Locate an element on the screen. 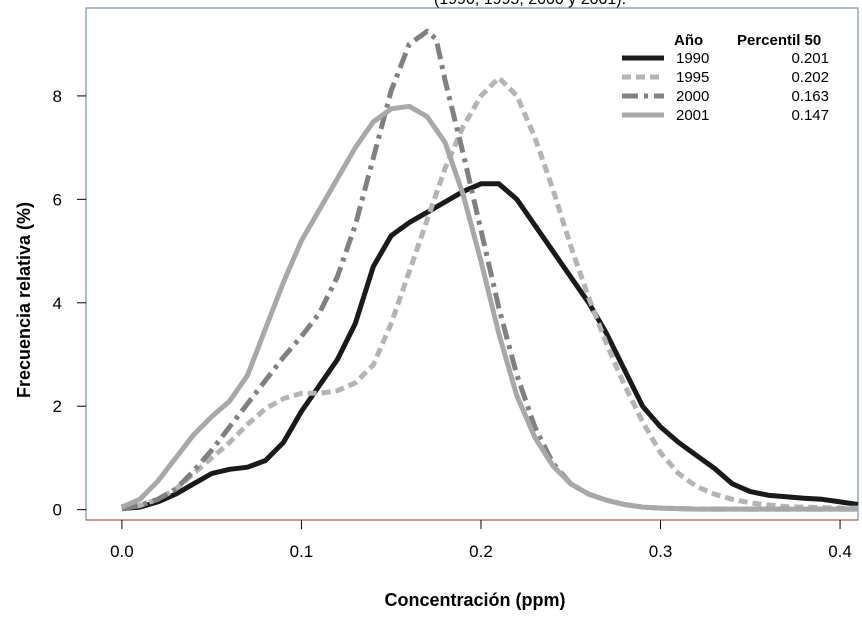 This screenshot has height=619, width=862. x-tick-label: 0.4 is located at coordinates (840, 551).